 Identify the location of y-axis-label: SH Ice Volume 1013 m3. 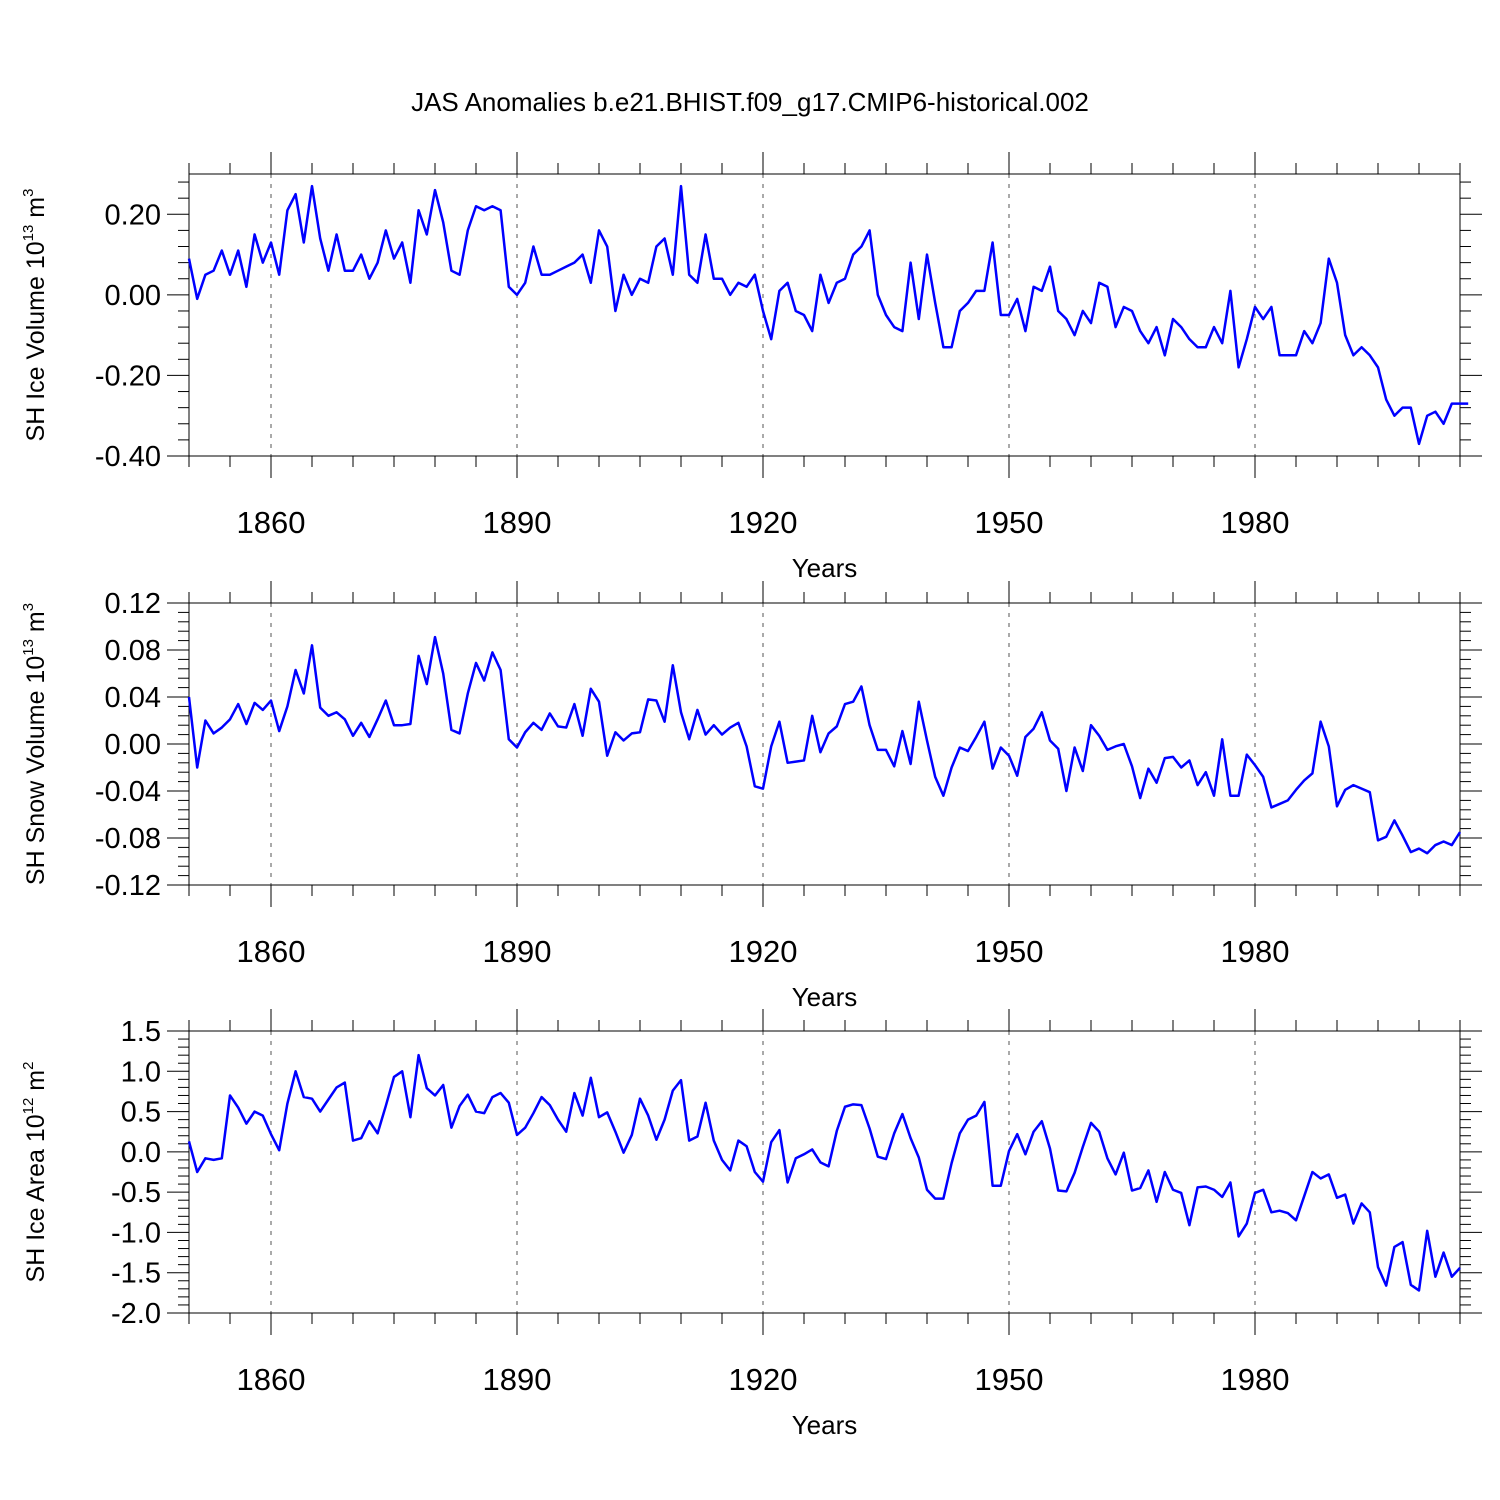
(35, 315).